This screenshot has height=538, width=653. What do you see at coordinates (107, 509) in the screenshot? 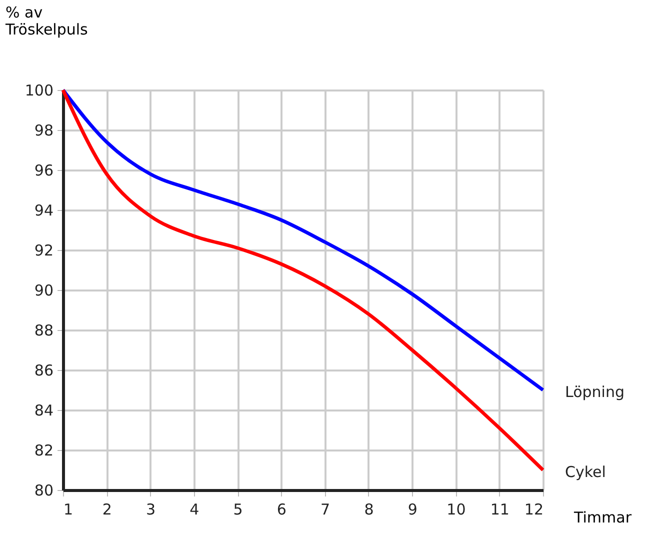
I see `x-tick-label: 2` at bounding box center [107, 509].